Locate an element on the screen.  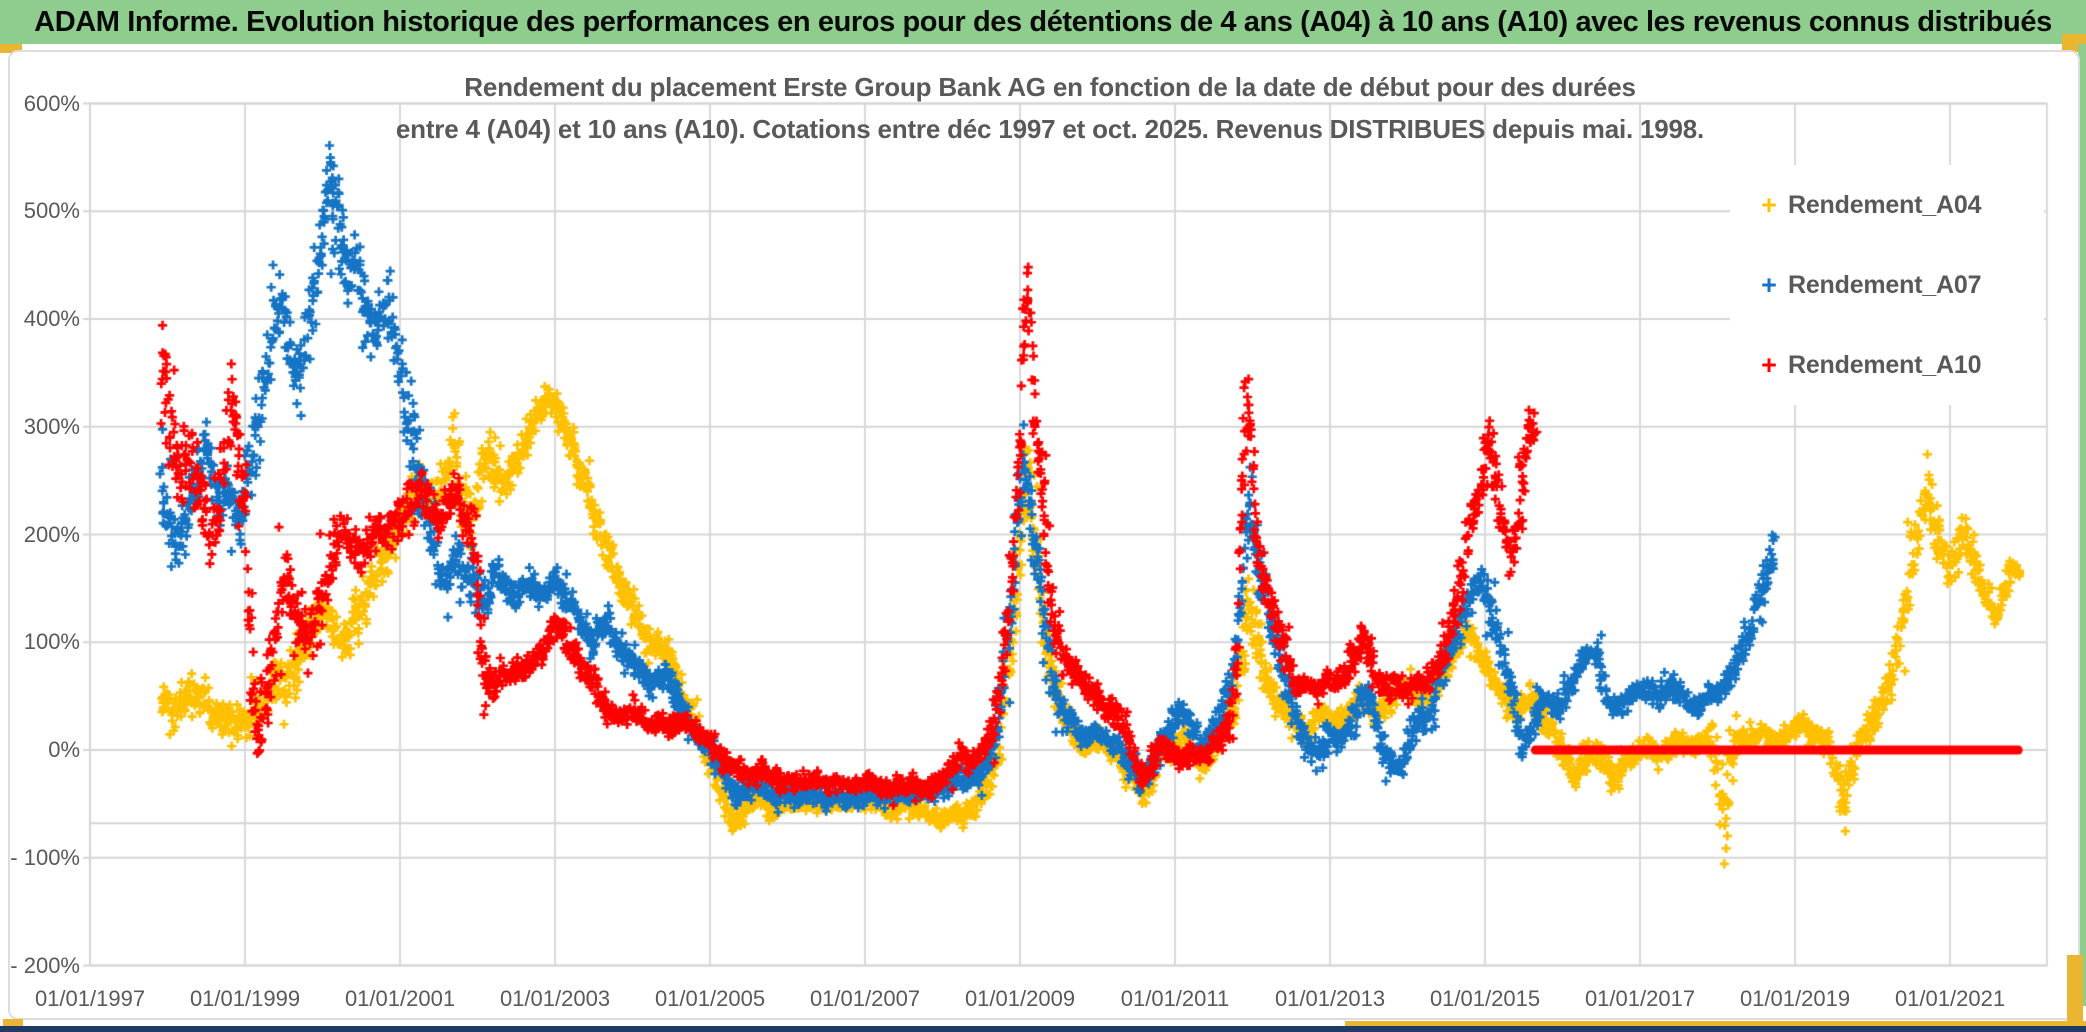
legend-item-a10: + Rendement_A10 is located at coordinates (1887, 365).